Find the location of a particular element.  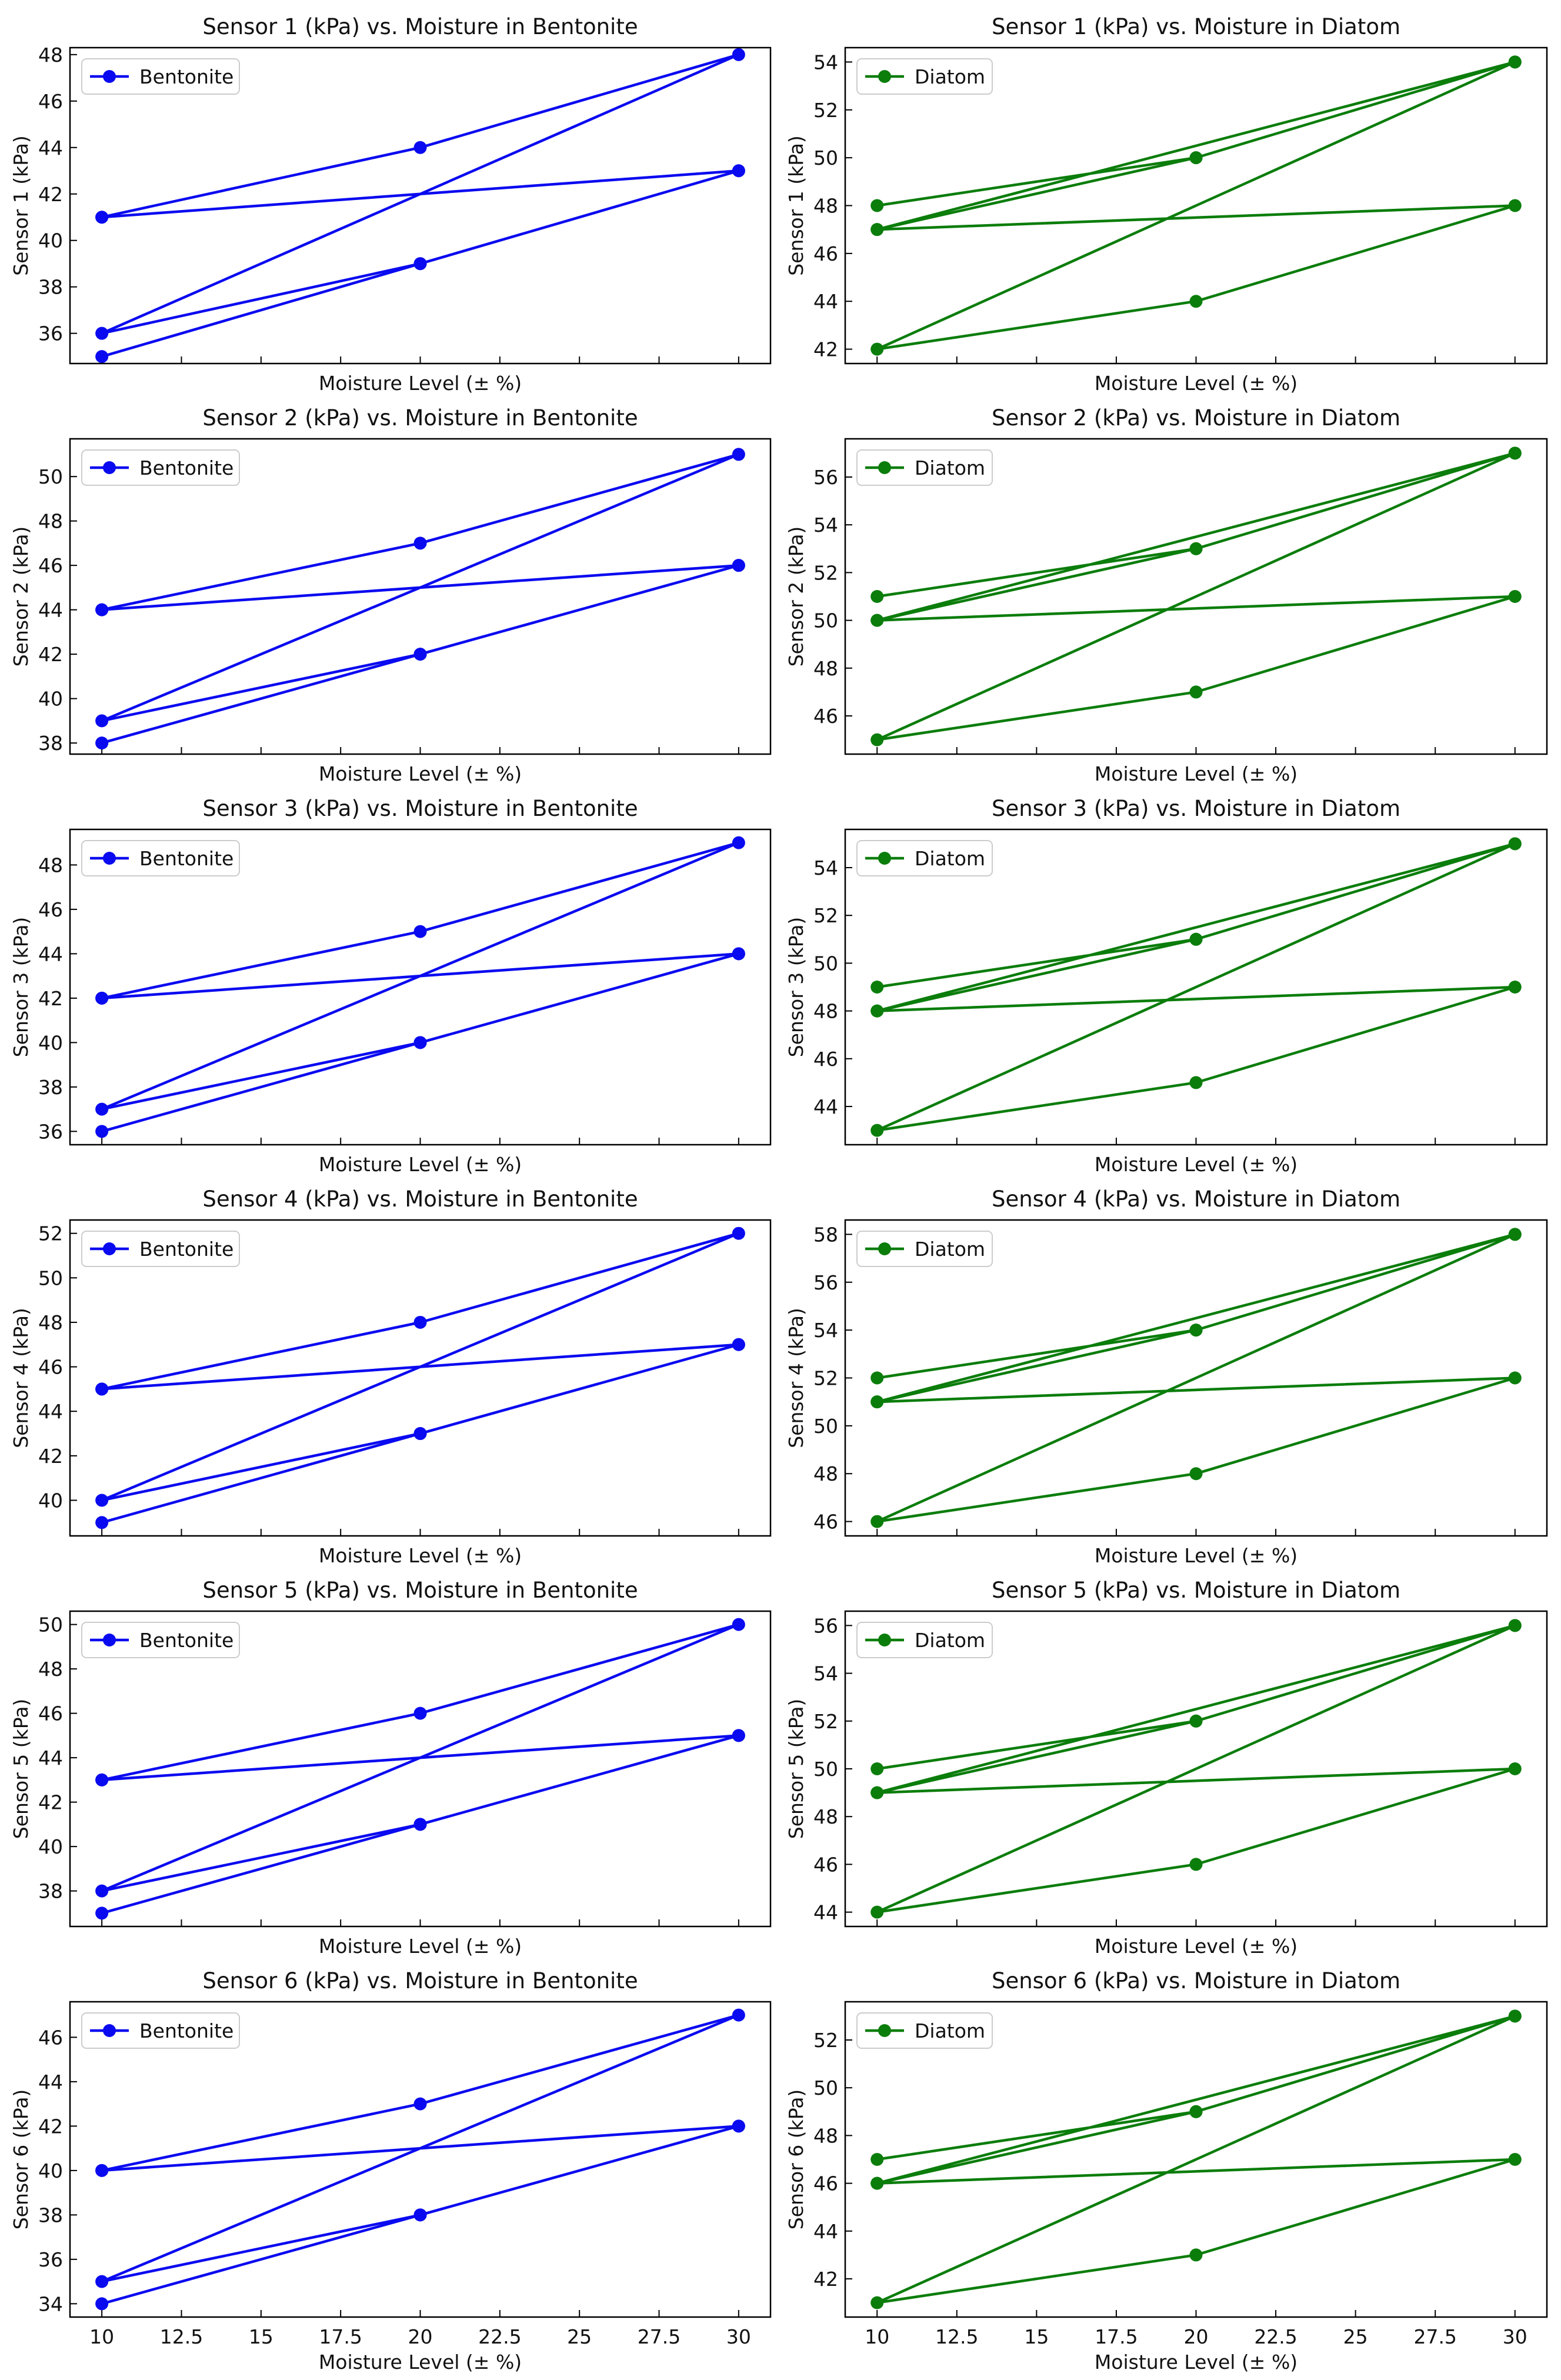

x-tick-label: 20 is located at coordinates (420, 2336).